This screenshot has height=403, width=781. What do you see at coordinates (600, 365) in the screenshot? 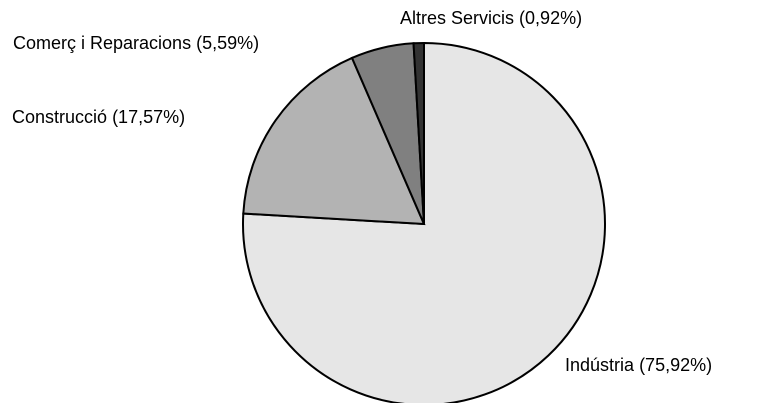
I see `category-name: Indústria` at bounding box center [600, 365].